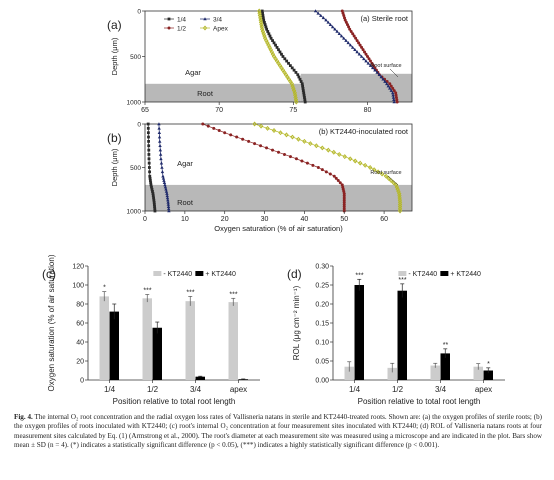 The image size is (554, 480). What do you see at coordinates (393, 95) in the screenshot?
I see `data-point-a-3/4-37` at bounding box center [393, 95].